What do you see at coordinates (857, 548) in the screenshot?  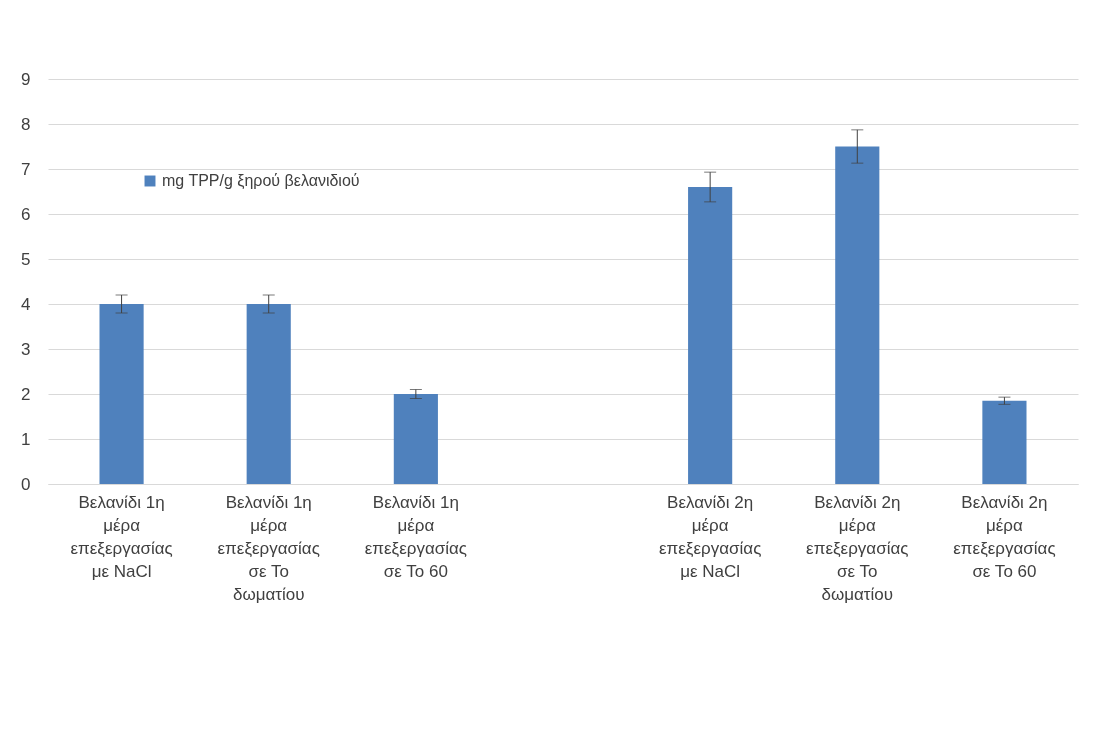 I see `x-tick-label: Βελανίδι 2η μέρα επεξεργασίας σε Το δωματίου` at bounding box center [857, 548].